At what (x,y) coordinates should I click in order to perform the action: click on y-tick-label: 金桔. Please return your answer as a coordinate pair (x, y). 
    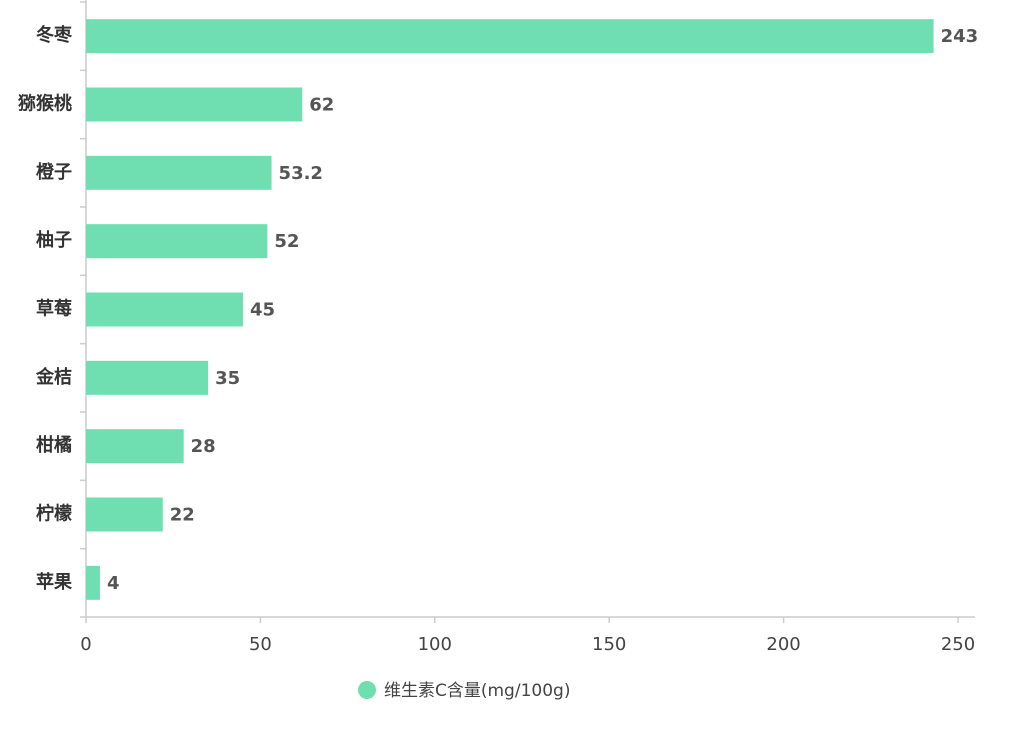
    Looking at the image, I should click on (53, 377).